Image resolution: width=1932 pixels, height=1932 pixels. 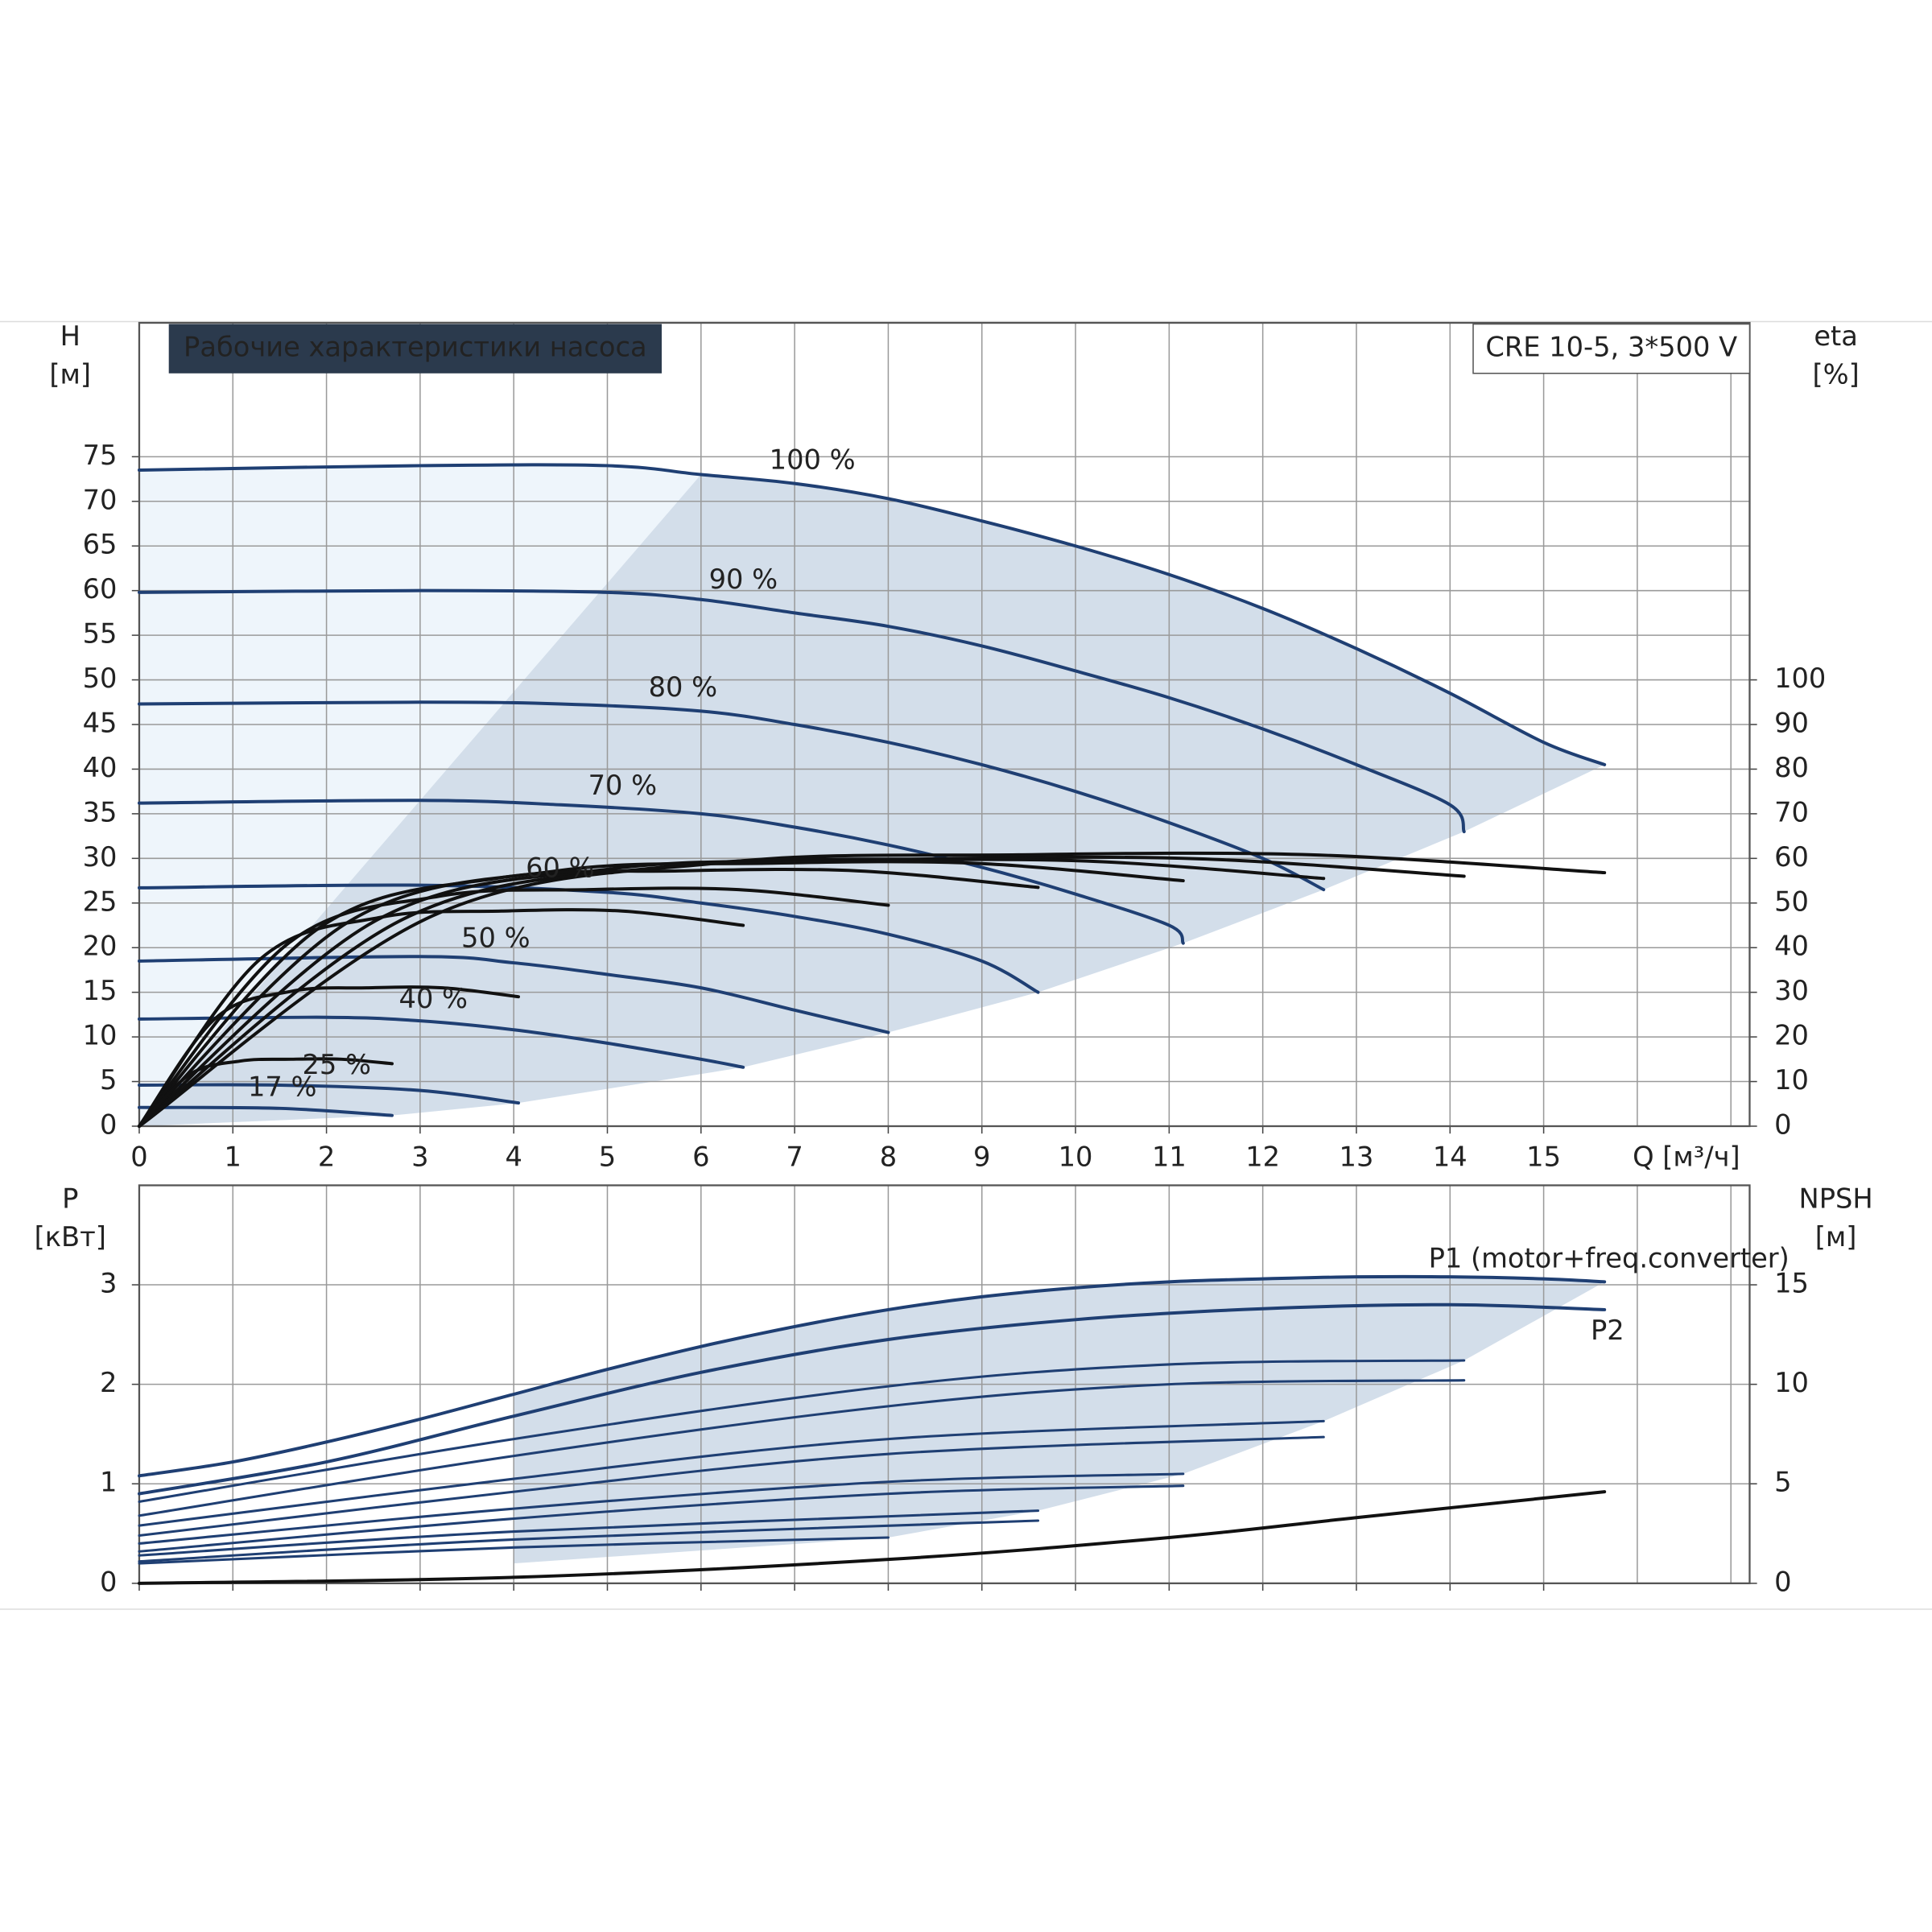 I want to click on y-axis-label: H, so click(x=70, y=336).